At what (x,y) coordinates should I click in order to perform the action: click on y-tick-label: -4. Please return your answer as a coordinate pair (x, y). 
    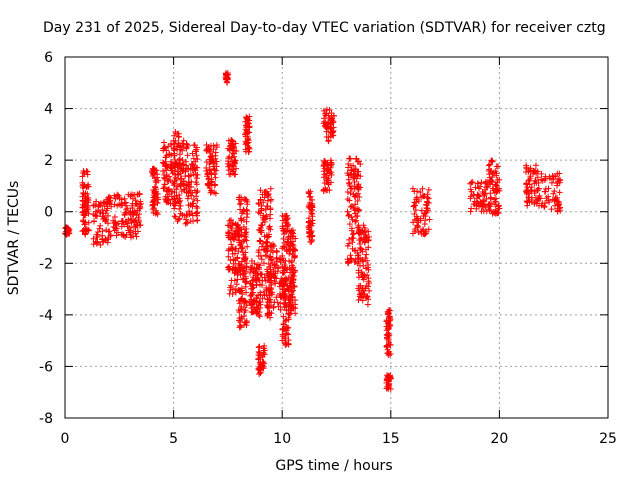
    Looking at the image, I should click on (46, 316).